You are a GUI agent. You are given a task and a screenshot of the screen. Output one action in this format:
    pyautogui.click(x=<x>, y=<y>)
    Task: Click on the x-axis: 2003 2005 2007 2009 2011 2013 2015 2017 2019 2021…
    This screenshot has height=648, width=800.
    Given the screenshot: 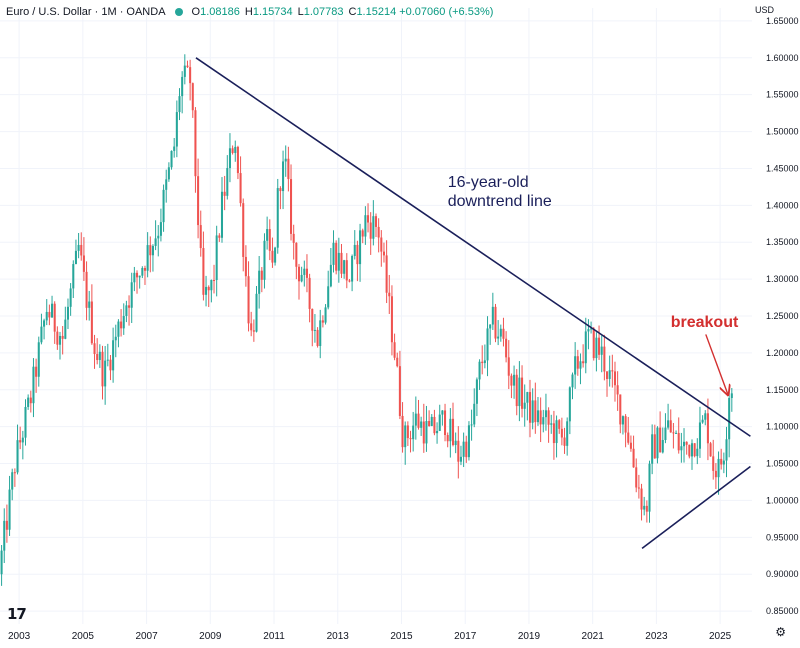 What is the action you would take?
    pyautogui.click(x=370, y=636)
    